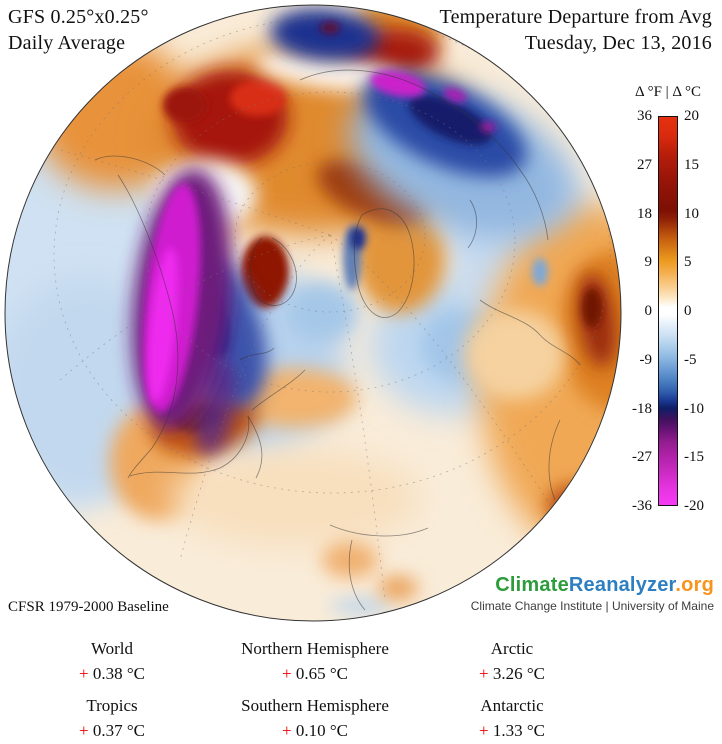 This screenshot has width=722, height=744. I want to click on stat-southern-hemisphere: Southern Hemisphere + 0.10 °C, so click(315, 718).